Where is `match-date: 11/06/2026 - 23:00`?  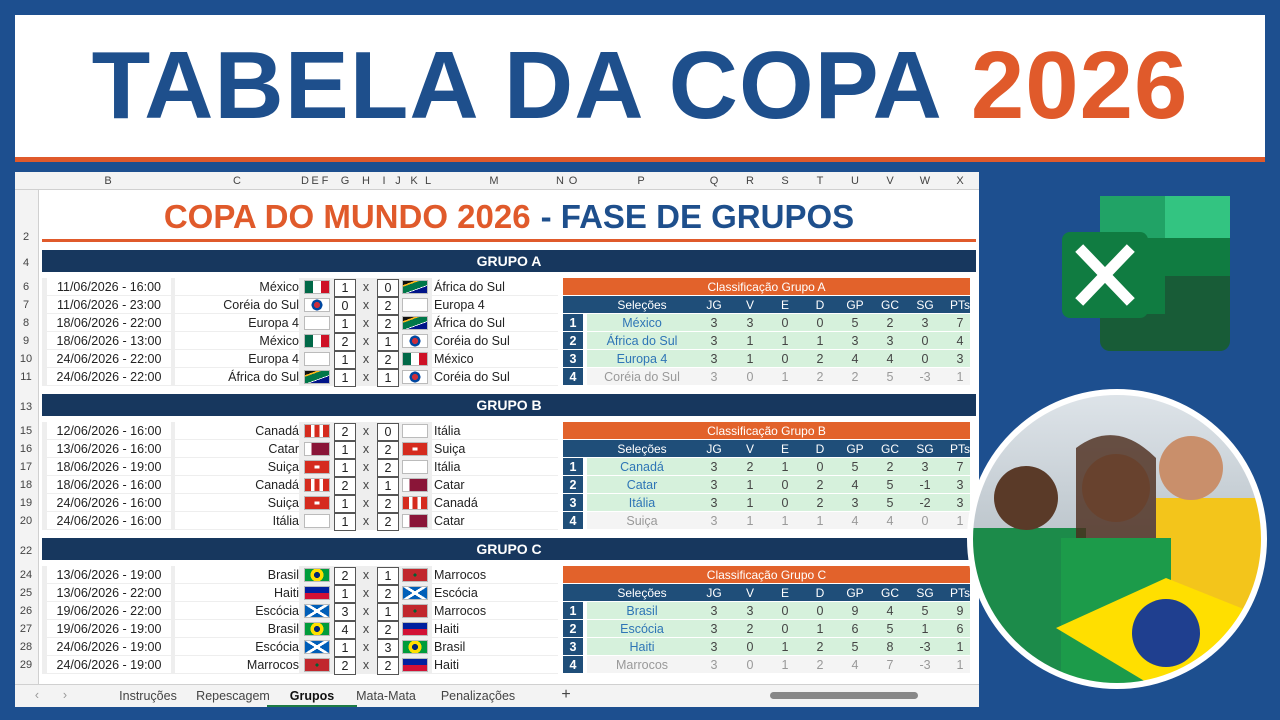
match-date: 11/06/2026 - 23:00 is located at coordinates (109, 304).